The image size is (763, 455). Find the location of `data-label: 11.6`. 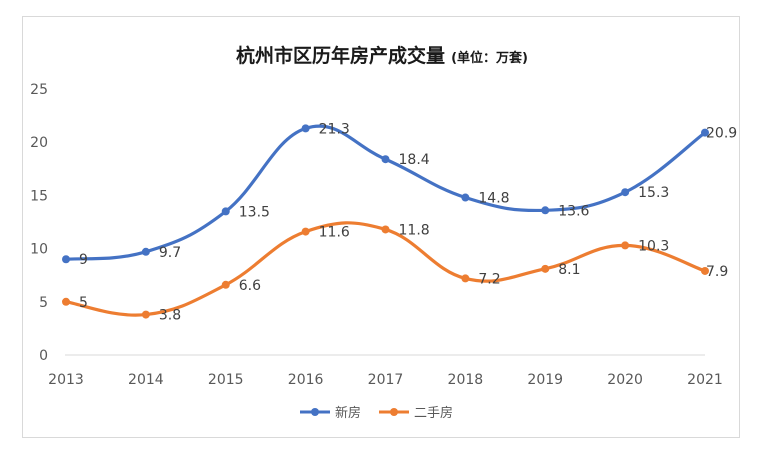

data-label: 11.6 is located at coordinates (334, 233).